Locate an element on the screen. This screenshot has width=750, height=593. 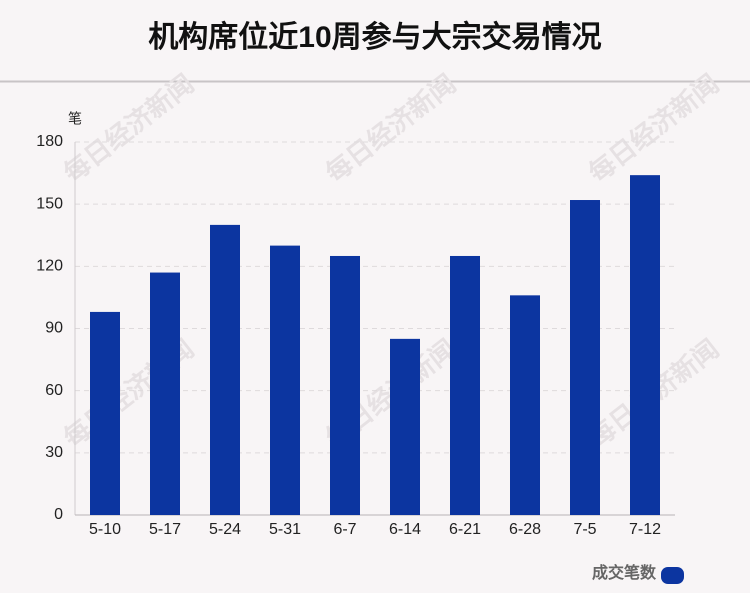
x-tick-label: 5-10 is located at coordinates (105, 529).